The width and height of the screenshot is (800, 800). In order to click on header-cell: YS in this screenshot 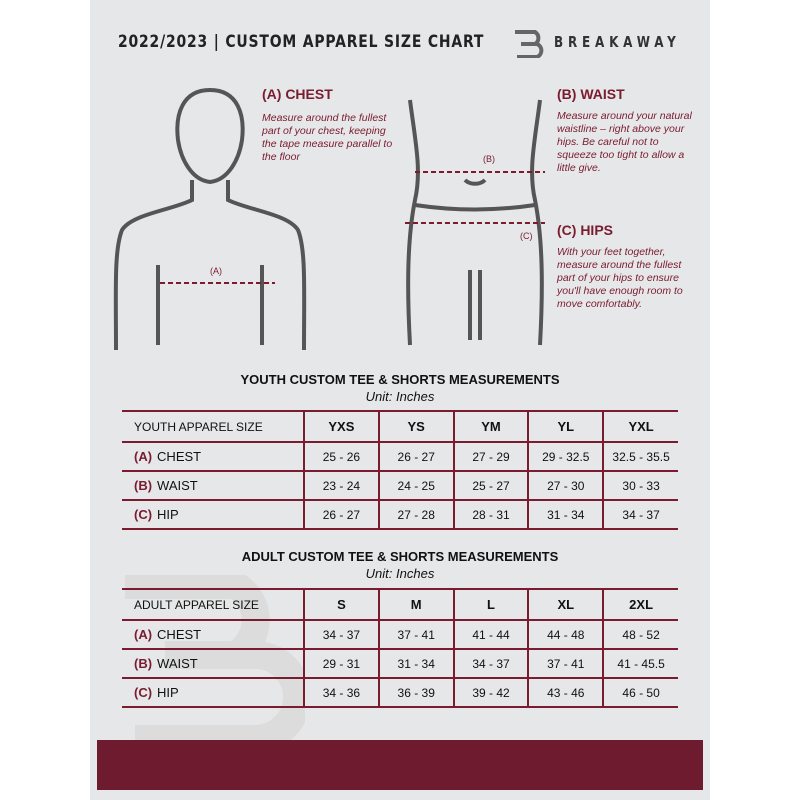, I will do `click(415, 426)`.